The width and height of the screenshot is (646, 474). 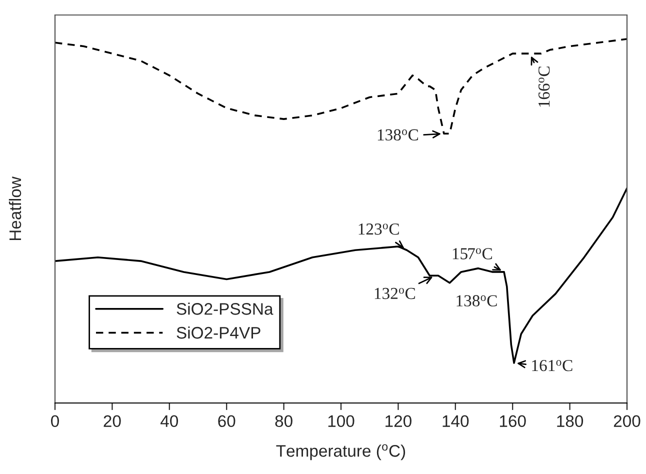 What do you see at coordinates (570, 421) in the screenshot?
I see `x-tick-label: 180` at bounding box center [570, 421].